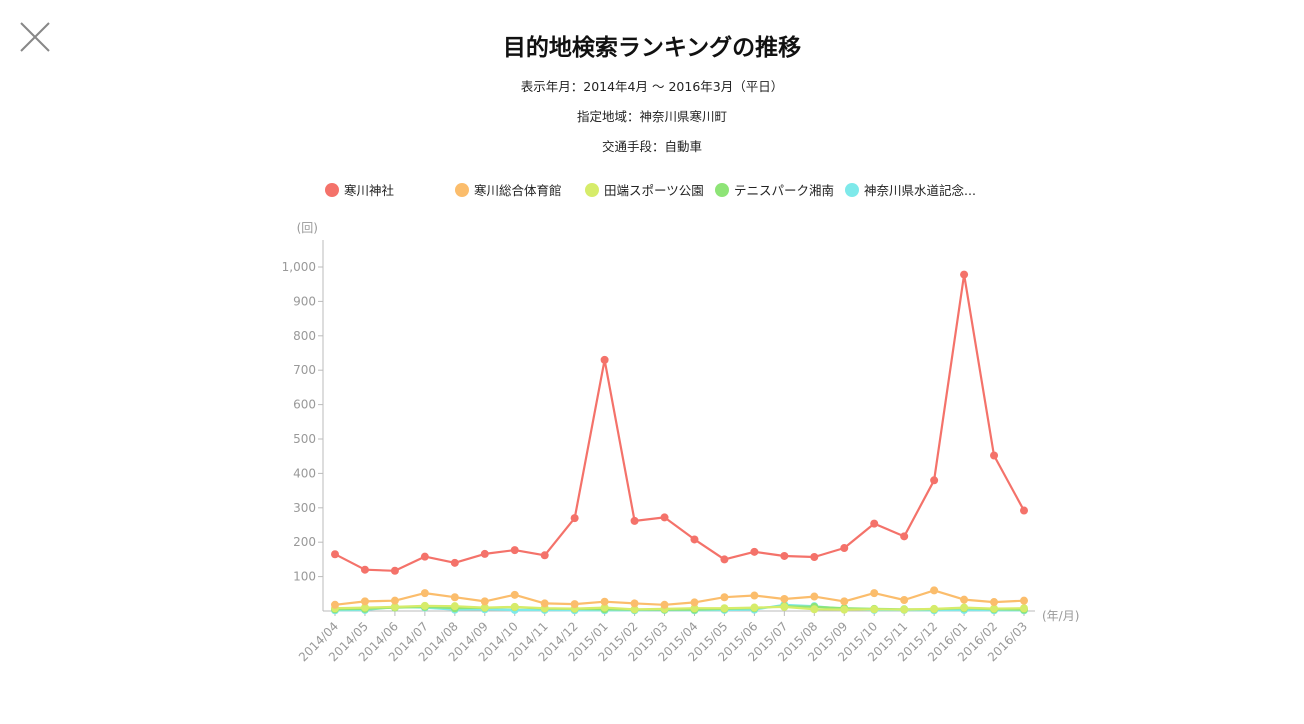 The height and width of the screenshot is (724, 1304). I want to click on legend-item-samukawa-jinja: 寒川神社, so click(359, 189).